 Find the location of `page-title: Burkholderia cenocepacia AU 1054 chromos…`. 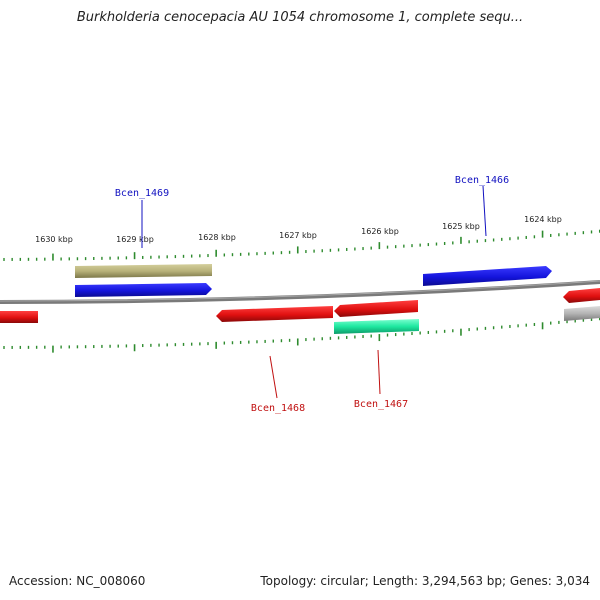

page-title: Burkholderia cenocepacia AU 1054 chromos… is located at coordinates (300, 17).